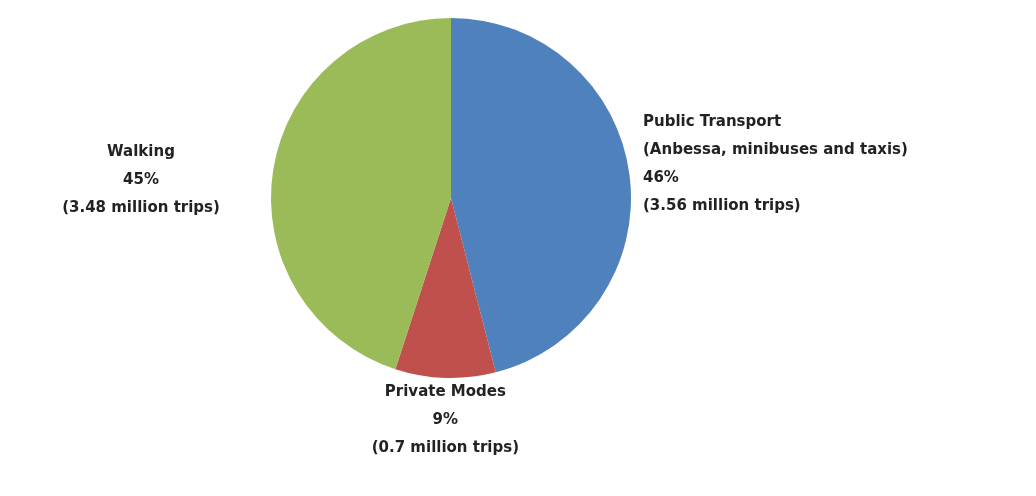  What do you see at coordinates (775, 135) in the screenshot?
I see `slice-label: Public Transport (Anbessa, minibuses and taxis)` at bounding box center [775, 135].